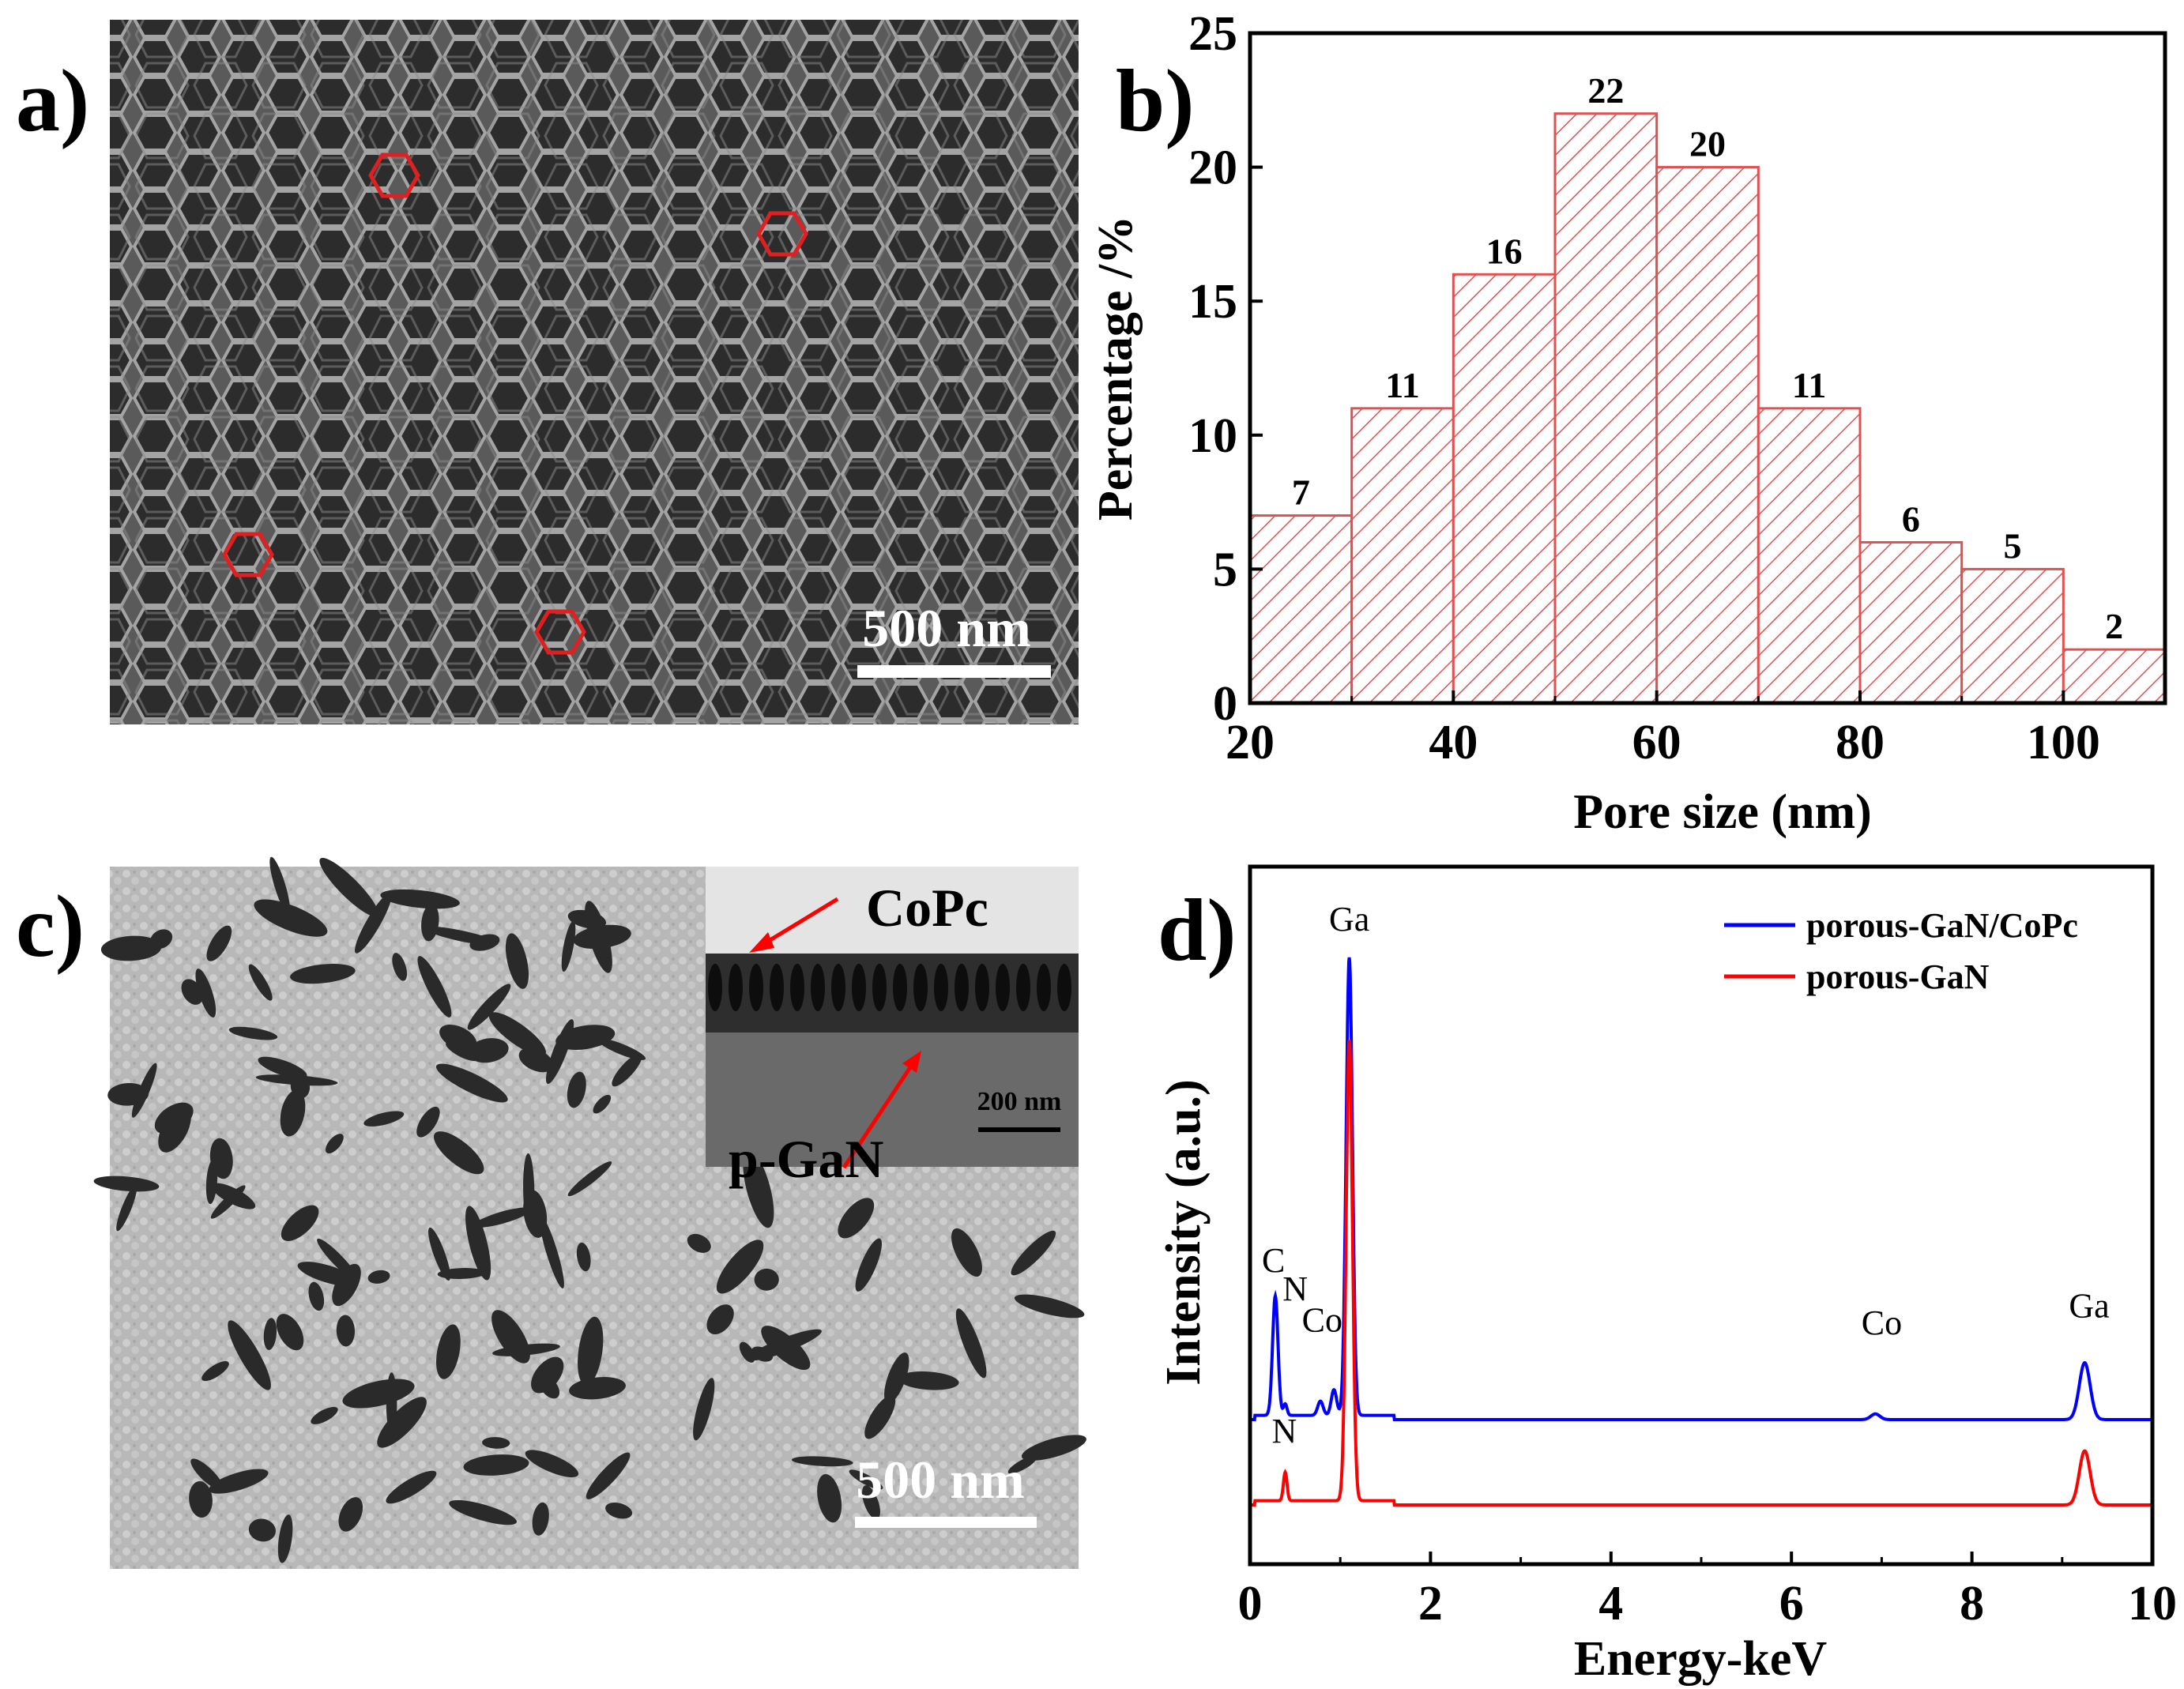 This screenshot has width=2184, height=1689. I want to click on legend: porous-GaN/CoPc porous-GaN, so click(1901, 951).